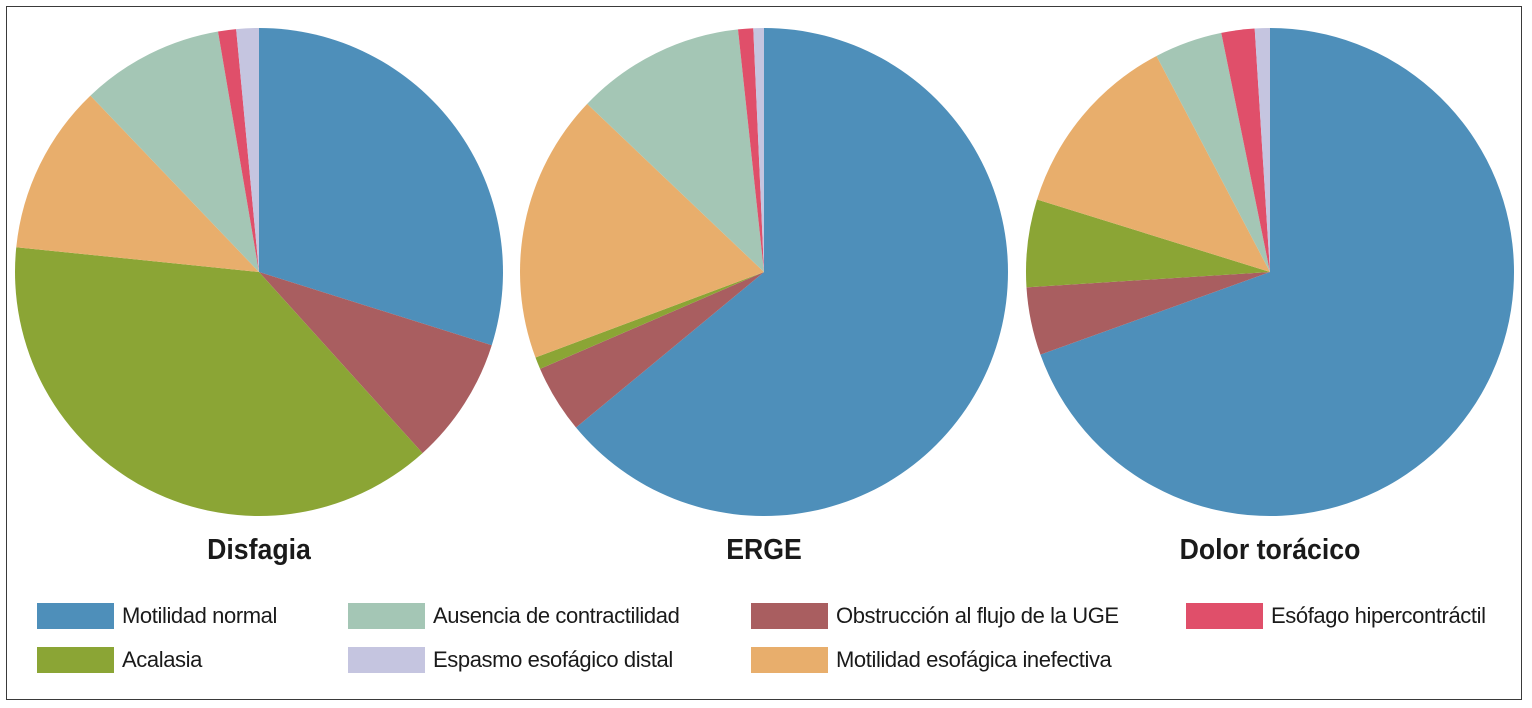  What do you see at coordinates (764, 549) in the screenshot?
I see `pie-title-erge: ERGE` at bounding box center [764, 549].